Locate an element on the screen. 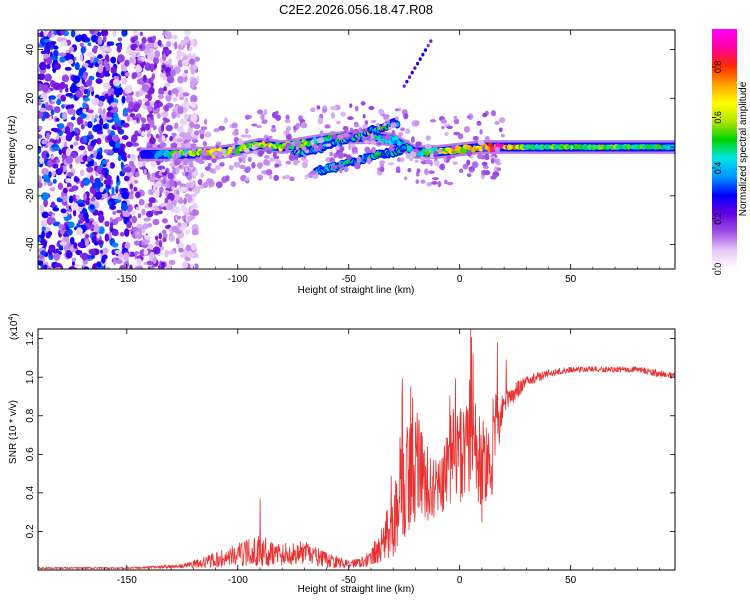  snr-y-tick-label: 0.6 is located at coordinates (30, 454).